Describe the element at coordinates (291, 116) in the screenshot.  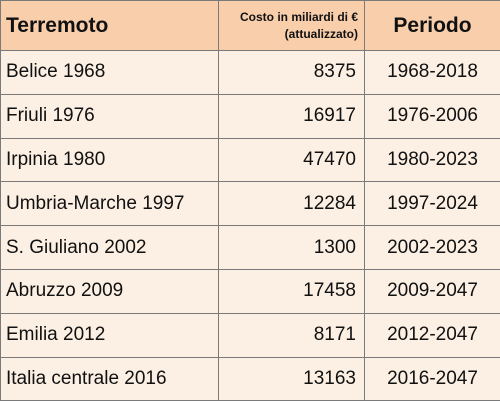
I see `cell-cost: 16917` at that location.